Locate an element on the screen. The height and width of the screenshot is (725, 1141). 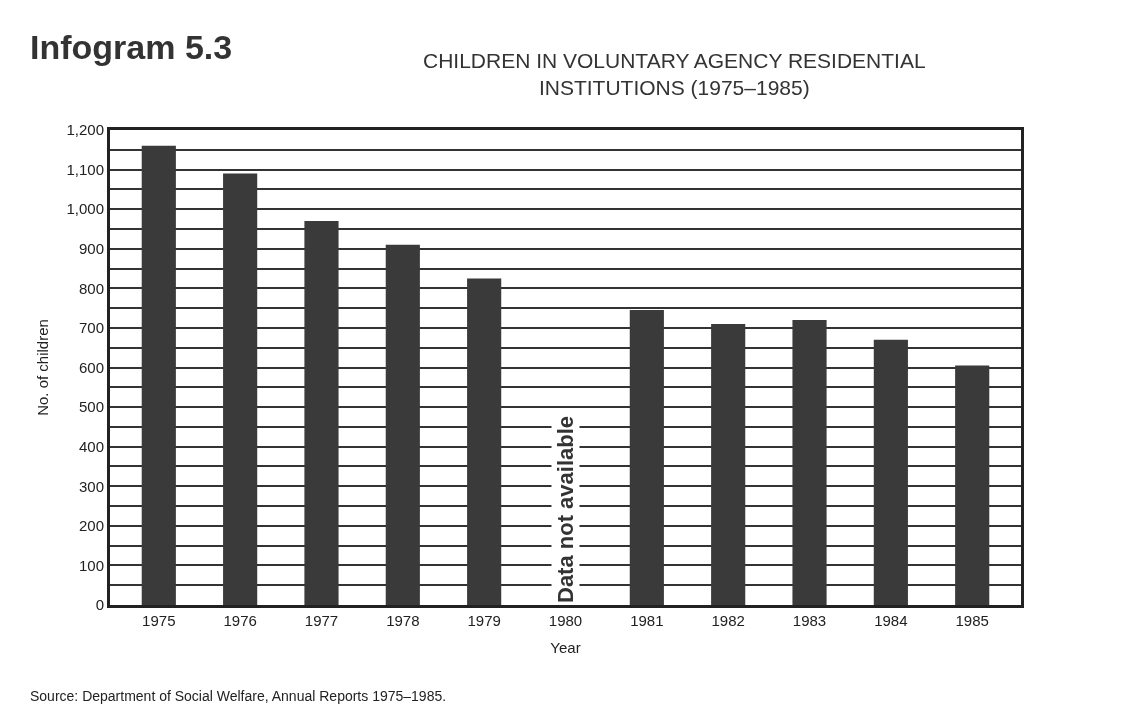
y-tick-label: 1,000 is located at coordinates (85, 209).